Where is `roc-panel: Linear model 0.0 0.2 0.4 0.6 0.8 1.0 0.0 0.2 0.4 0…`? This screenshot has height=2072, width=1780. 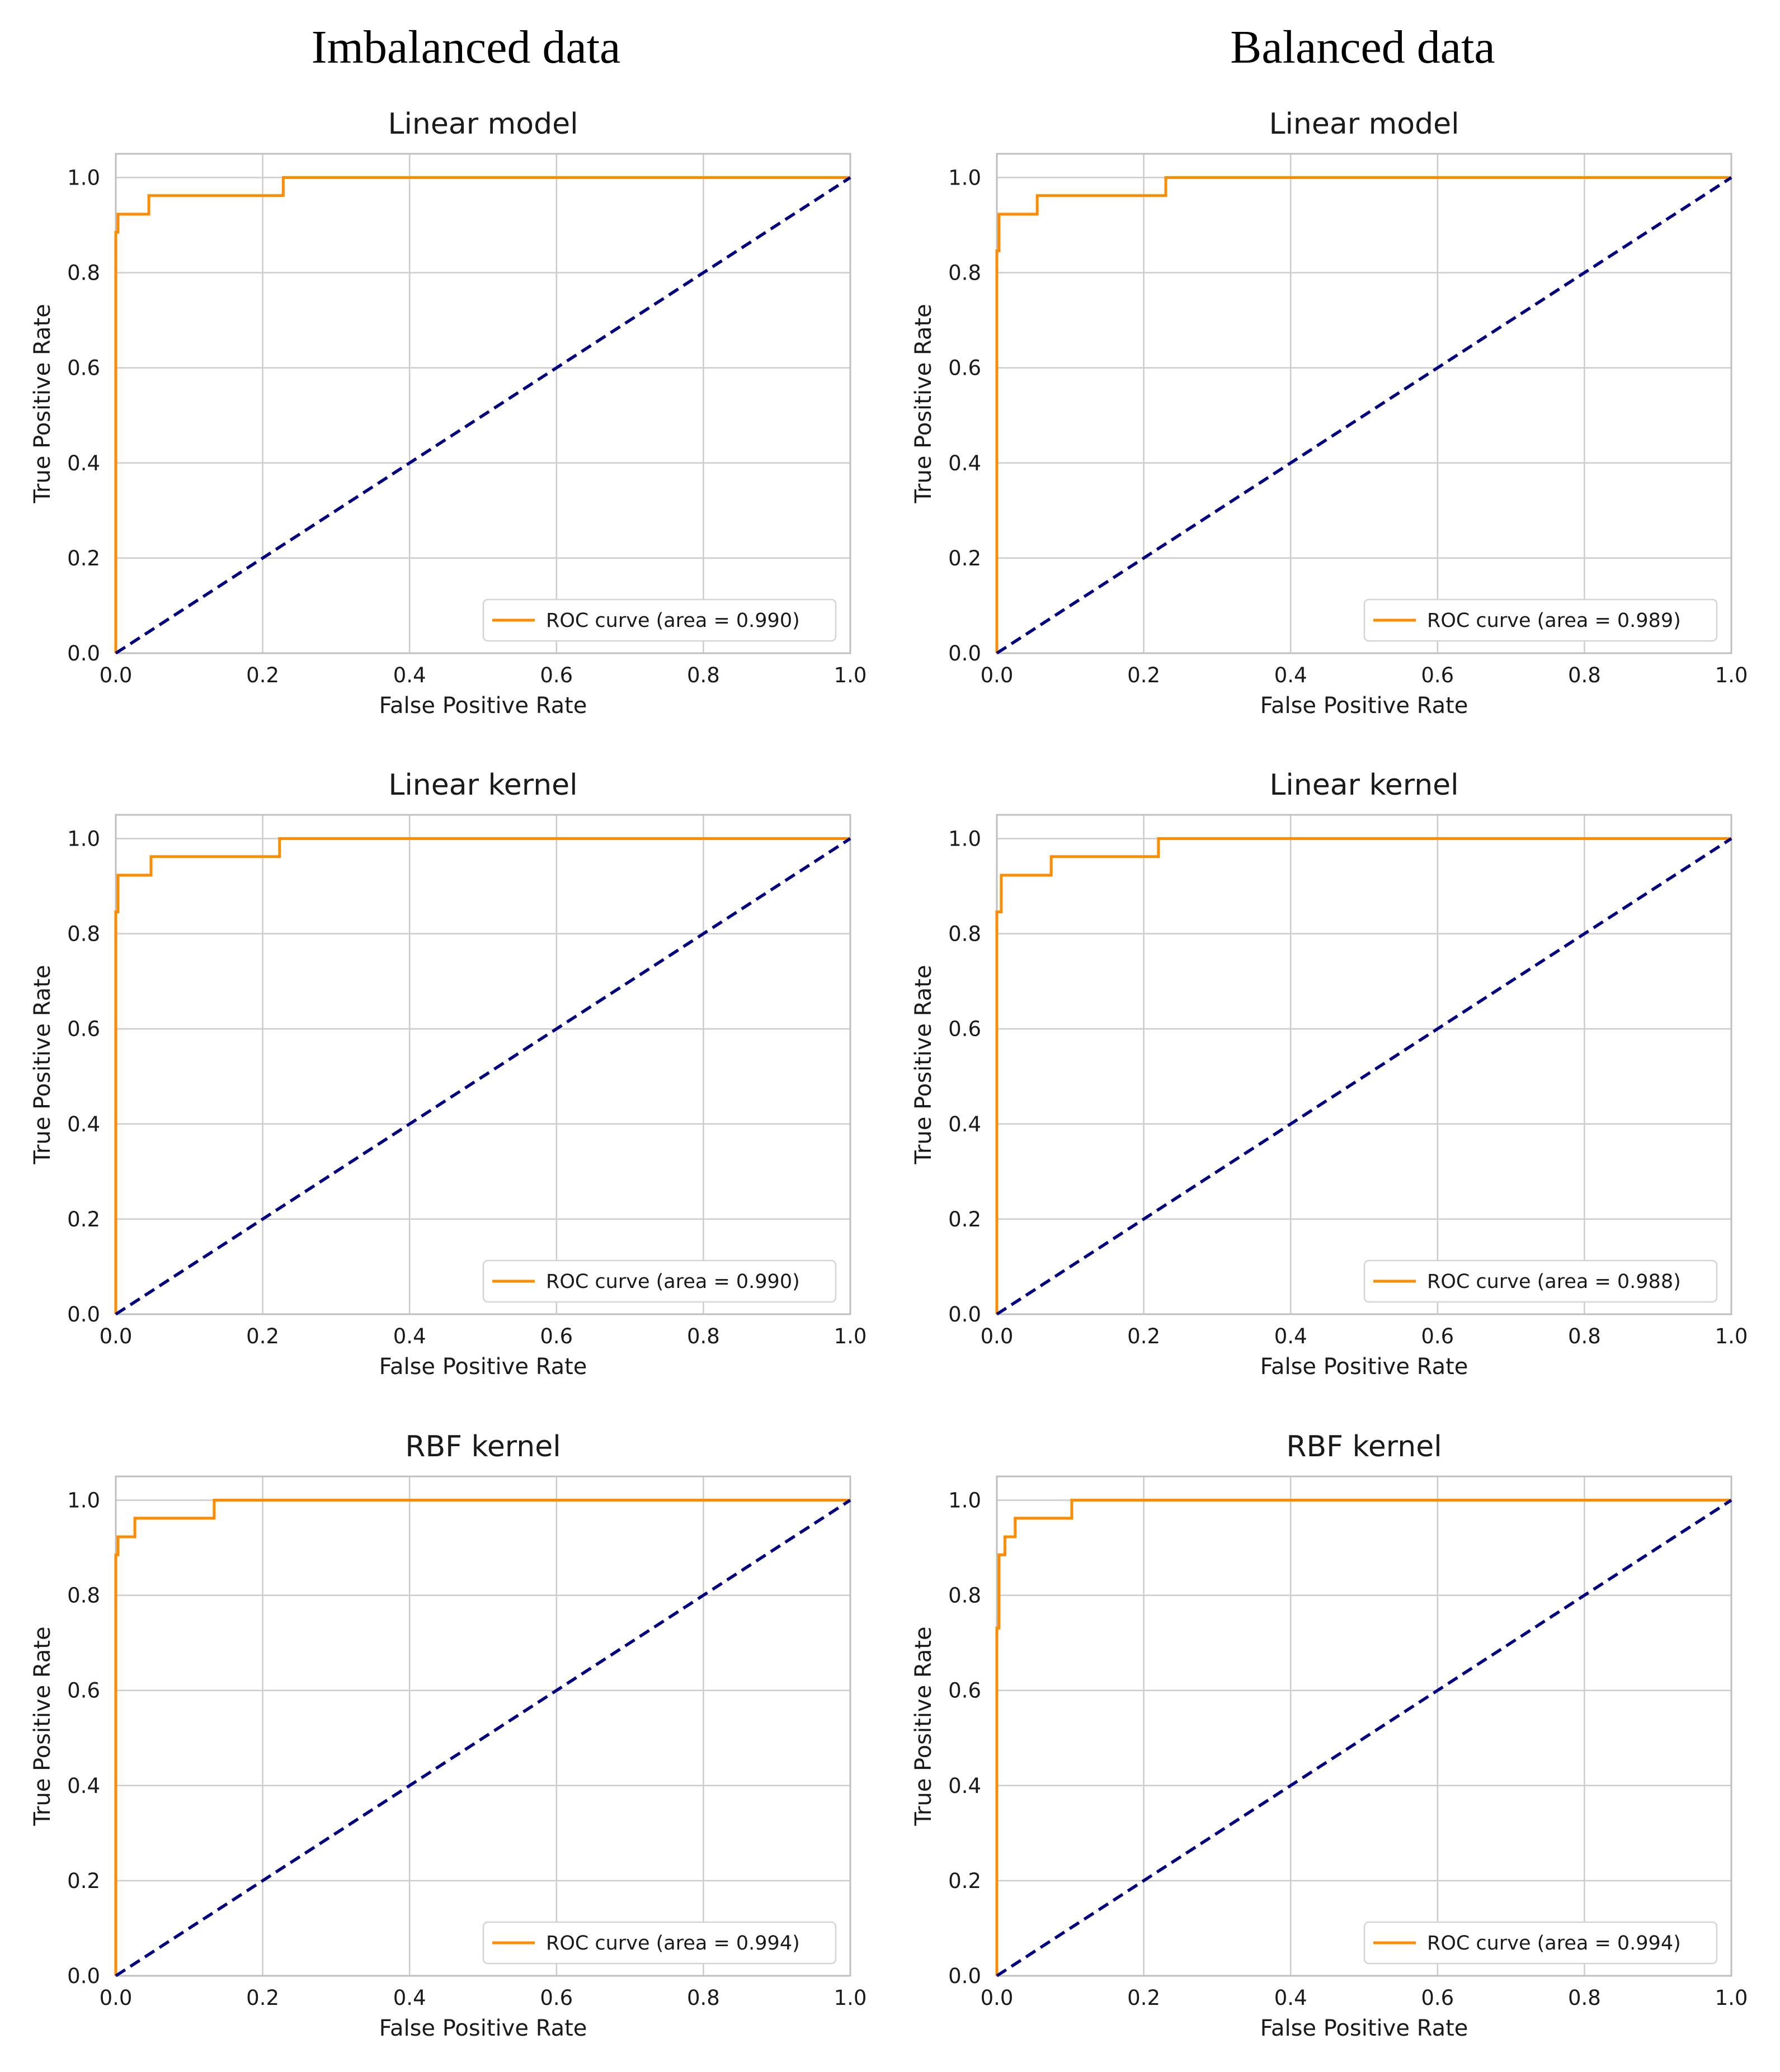
roc-panel: Linear model 0.0 0.2 0.4 0.6 0.8 1.0 0.0 0.2 0.4 0… is located at coordinates (1329, 413).